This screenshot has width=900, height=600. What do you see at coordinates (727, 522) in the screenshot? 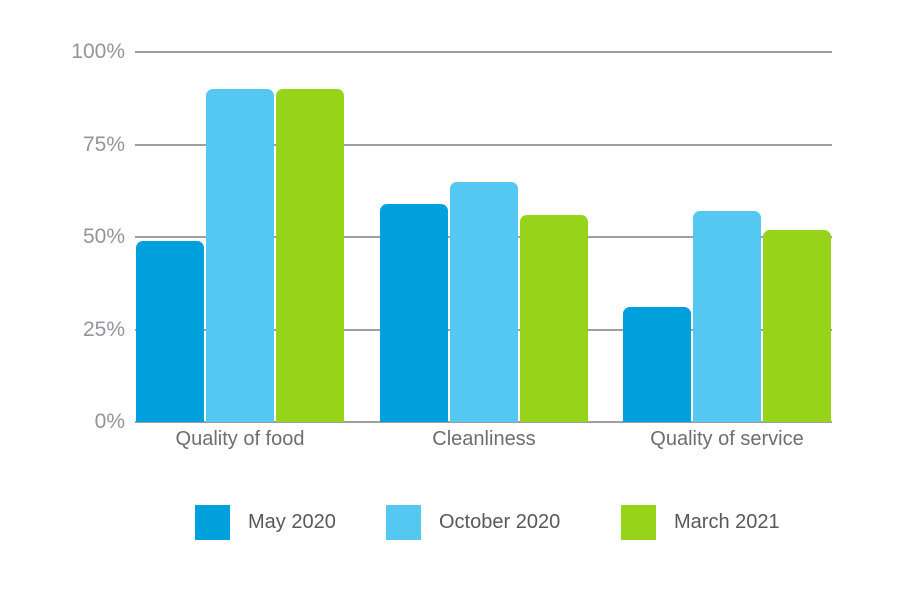
I see `legend-label: March 2021` at bounding box center [727, 522].